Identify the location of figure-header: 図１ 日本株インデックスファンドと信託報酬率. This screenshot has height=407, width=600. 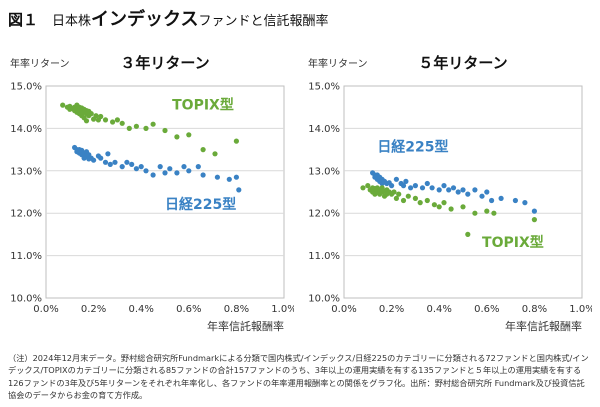
(168, 18).